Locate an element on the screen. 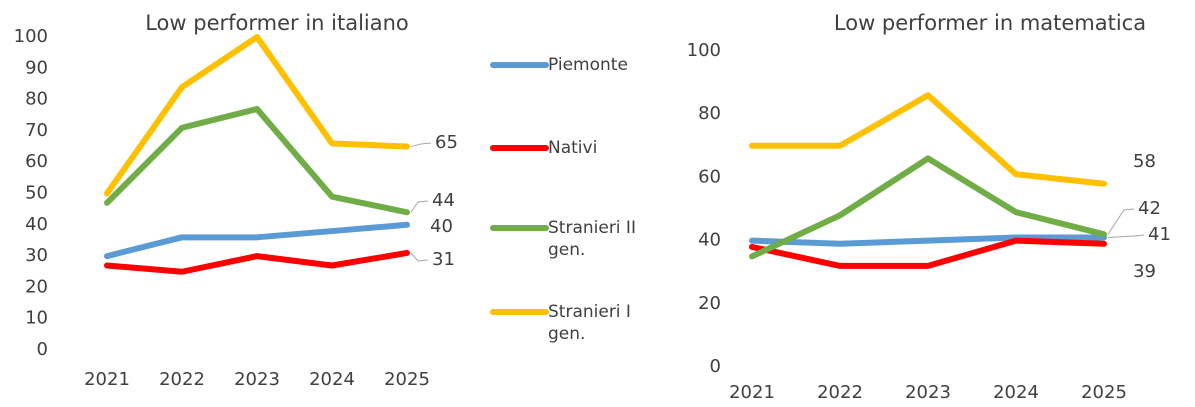 The height and width of the screenshot is (407, 1195). data-label: 44 is located at coordinates (443, 200).